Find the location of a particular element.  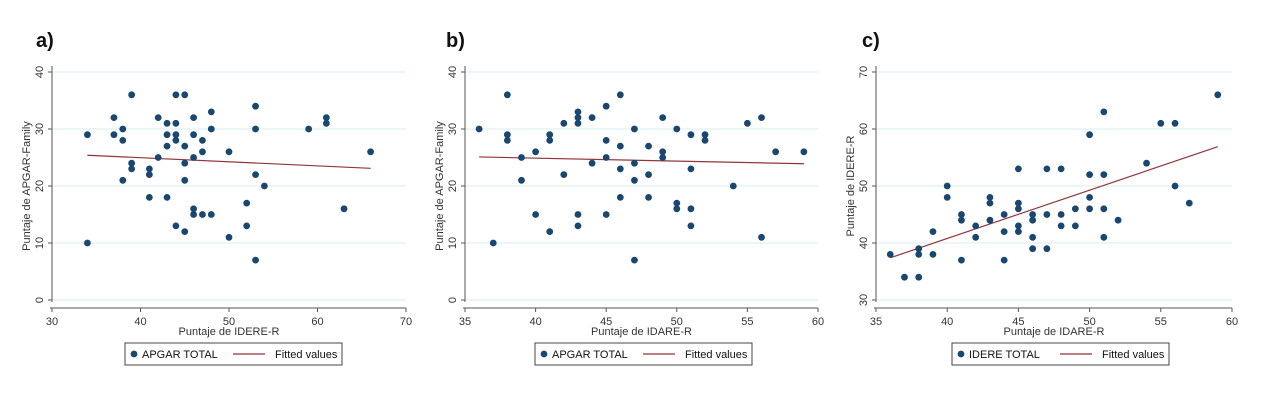

x-tick-label: 55 is located at coordinates (1161, 322).